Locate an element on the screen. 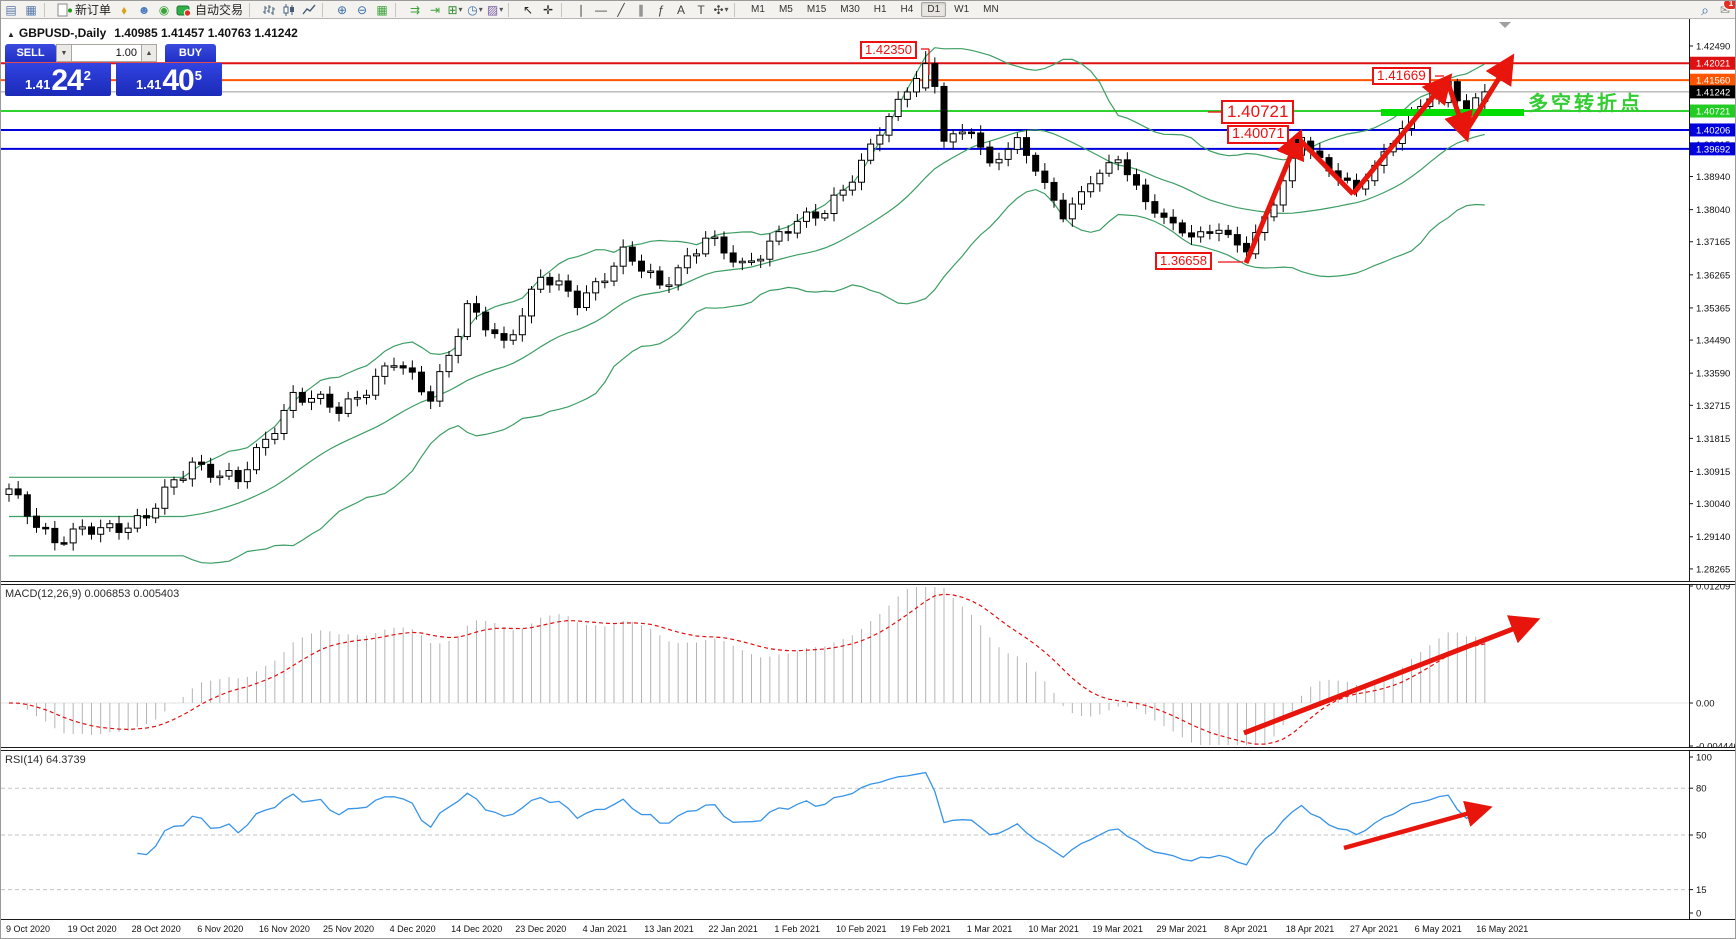 This screenshot has width=1736, height=939. metaeditor-icon: ⬧ is located at coordinates (124, 9).